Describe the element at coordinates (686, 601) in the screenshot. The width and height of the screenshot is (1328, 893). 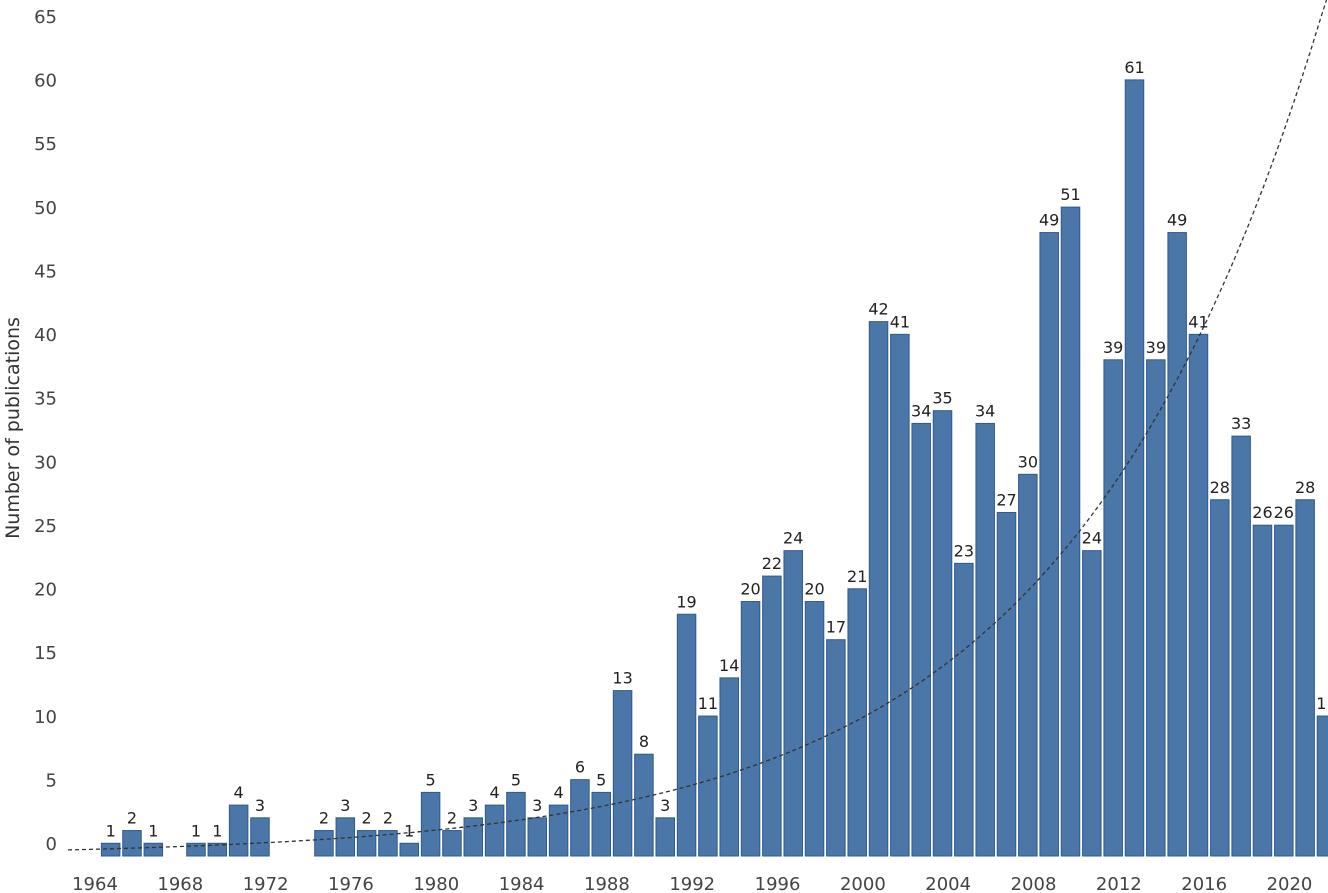
I see `data-label: 19` at that location.